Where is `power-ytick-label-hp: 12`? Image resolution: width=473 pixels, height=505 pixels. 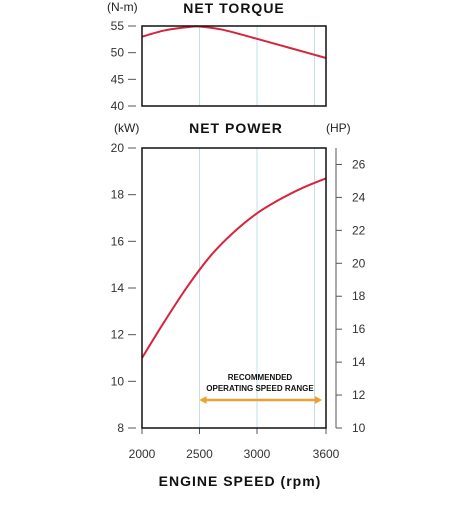
power-ytick-label-hp: 12 is located at coordinates (359, 395).